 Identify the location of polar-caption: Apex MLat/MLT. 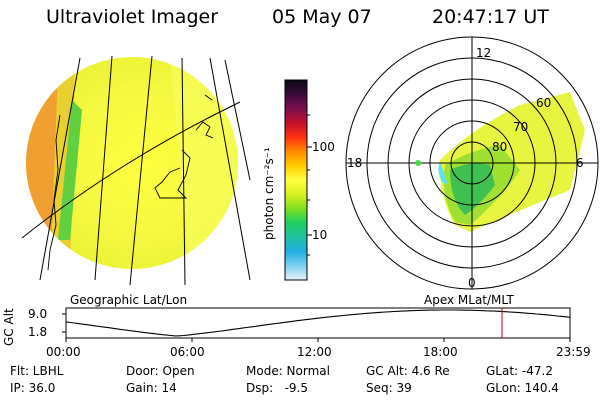
(469, 300).